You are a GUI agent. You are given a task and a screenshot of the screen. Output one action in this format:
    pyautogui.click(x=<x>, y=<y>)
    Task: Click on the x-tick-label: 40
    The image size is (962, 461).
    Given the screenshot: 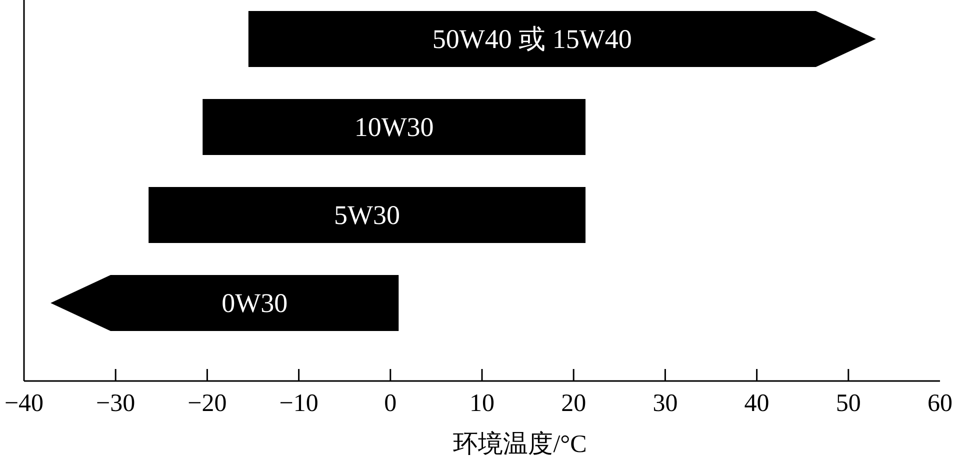 What is the action you would take?
    pyautogui.click(x=757, y=403)
    